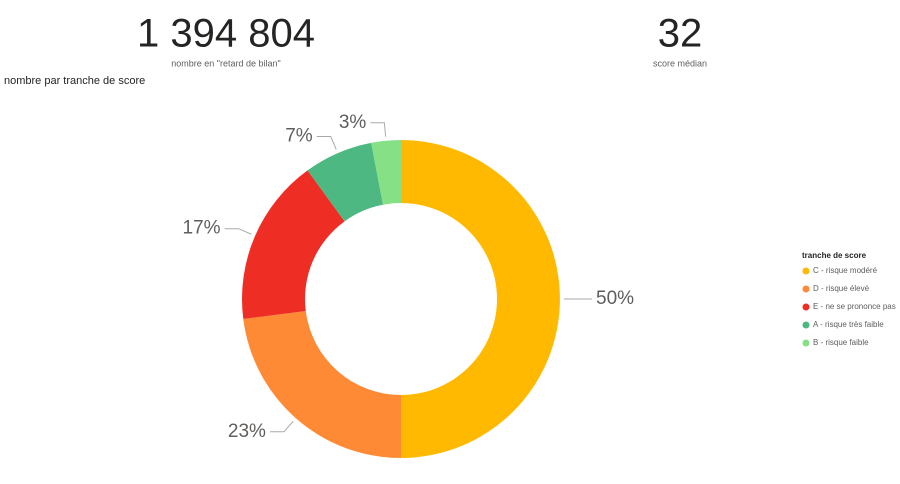 Image resolution: width=900 pixels, height=484 pixels. I want to click on data-label: 3%, so click(353, 122).